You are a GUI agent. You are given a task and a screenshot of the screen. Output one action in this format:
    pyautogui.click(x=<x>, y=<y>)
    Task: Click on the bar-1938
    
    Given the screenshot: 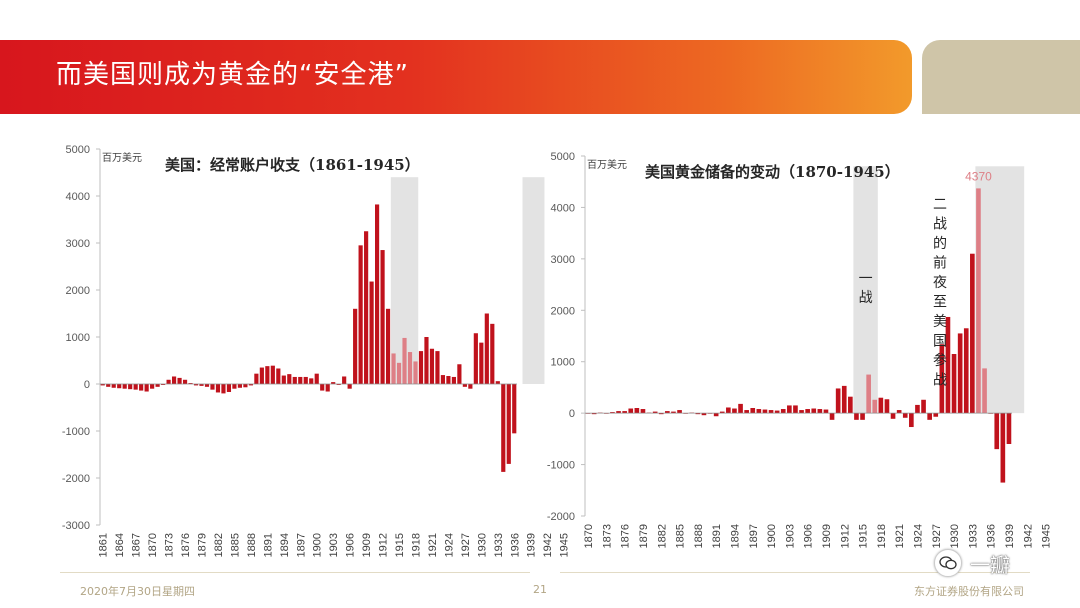 What is the action you would take?
    pyautogui.click(x=1003, y=448)
    